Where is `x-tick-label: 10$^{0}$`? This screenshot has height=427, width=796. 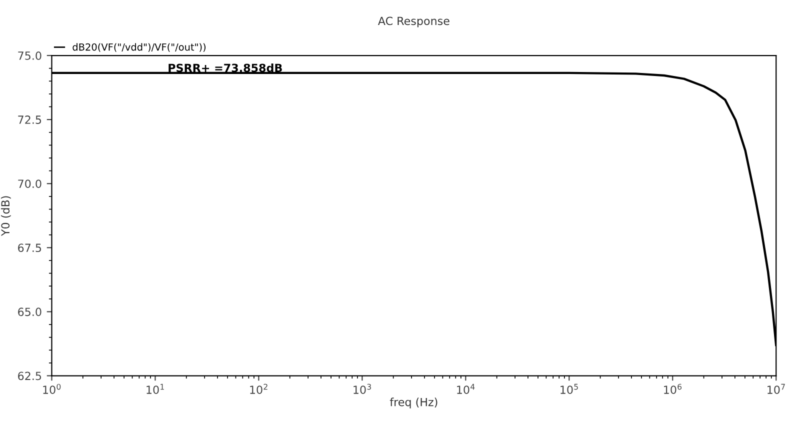 x-tick-label: 10$^{0}$ is located at coordinates (52, 389).